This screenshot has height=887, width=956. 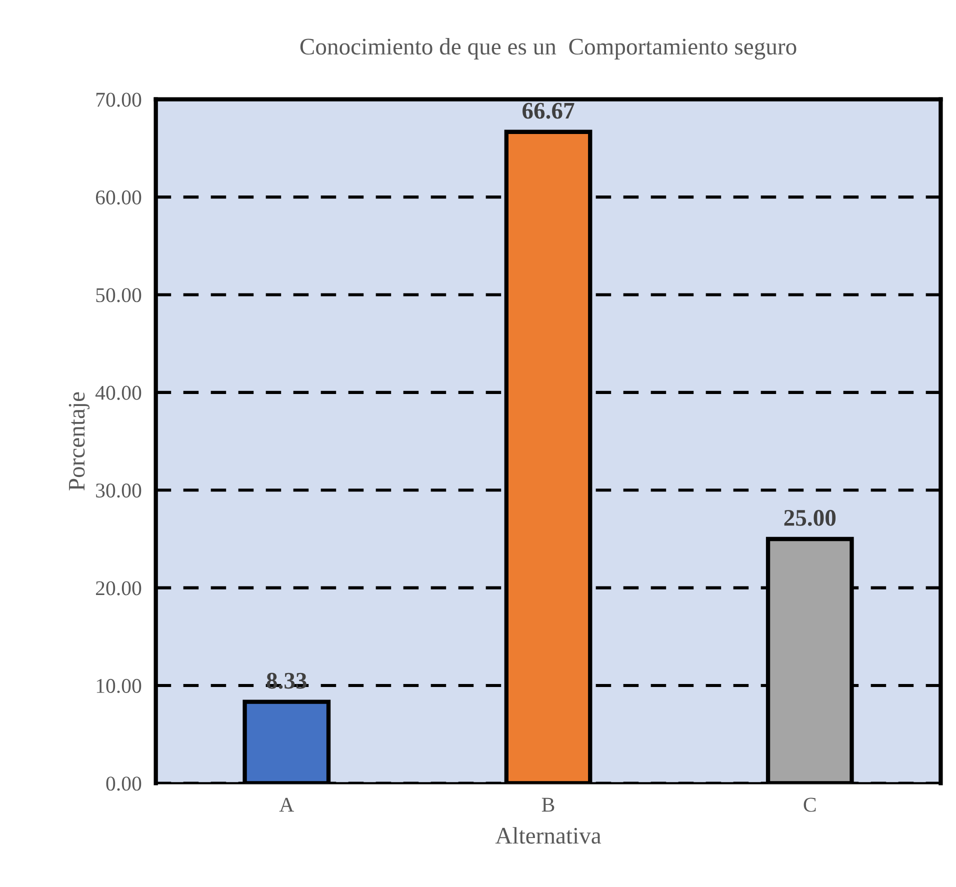 I want to click on x-tick-label: B, so click(x=548, y=805).